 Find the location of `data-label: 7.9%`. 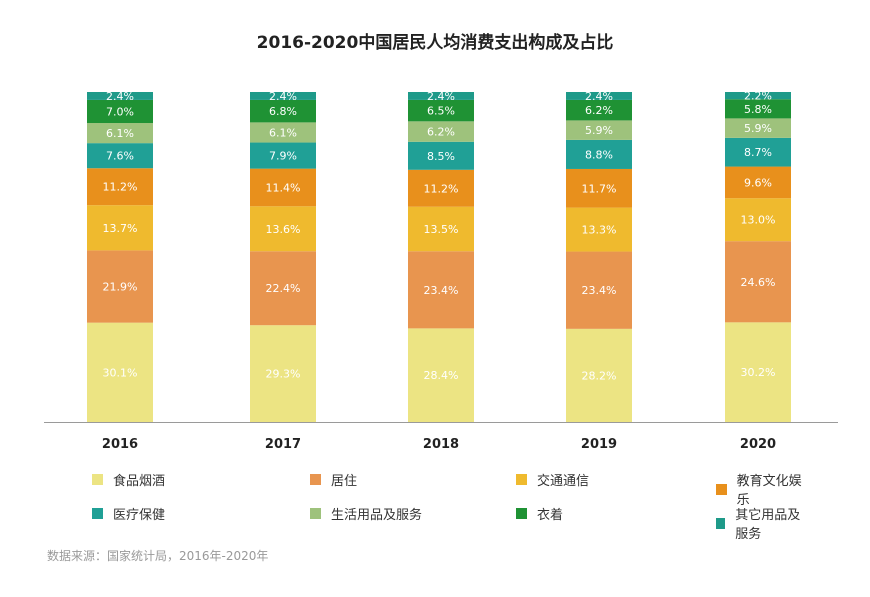

data-label: 7.9% is located at coordinates (283, 156).